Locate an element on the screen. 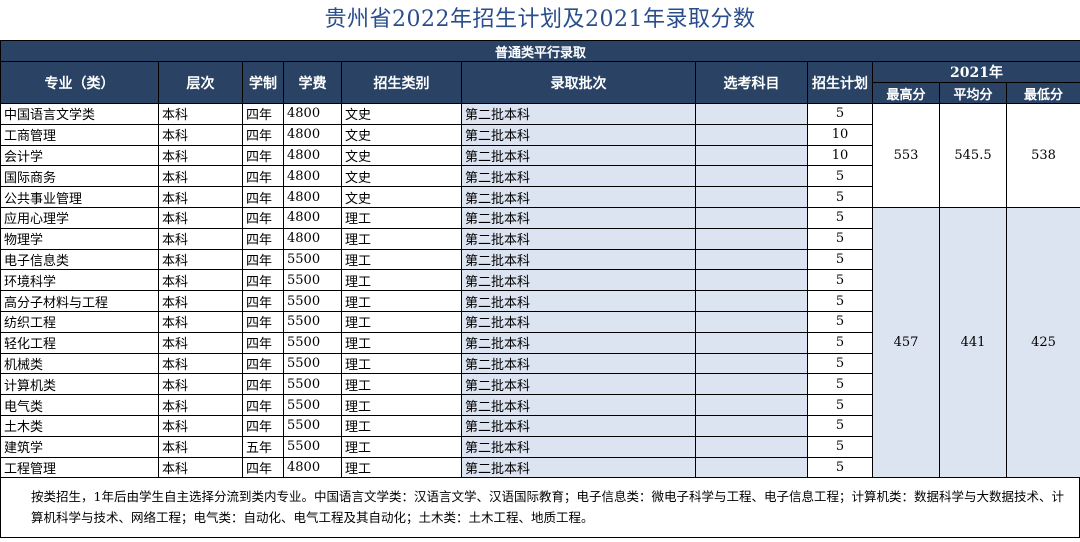 This screenshot has height=542, width=1080. table-row: 纺织工程 本科 四年 5500 理工 第二批本科 5 is located at coordinates (540, 321).